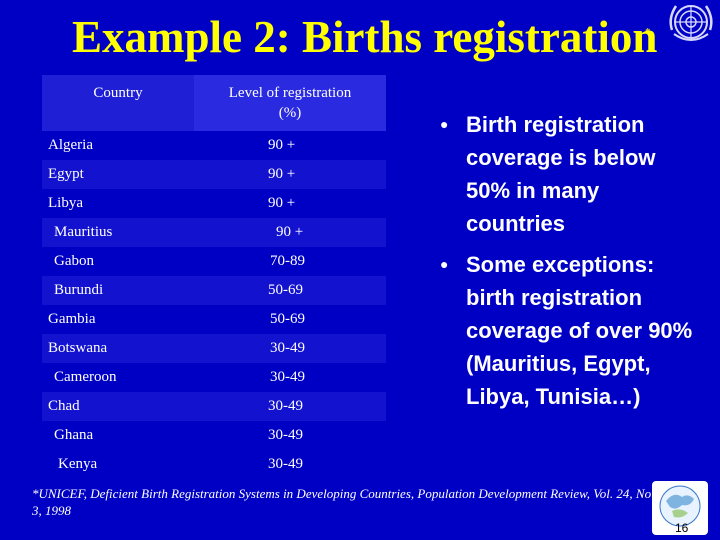 The width and height of the screenshot is (720, 540). I want to click on globe-logo-icon, so click(680, 508).